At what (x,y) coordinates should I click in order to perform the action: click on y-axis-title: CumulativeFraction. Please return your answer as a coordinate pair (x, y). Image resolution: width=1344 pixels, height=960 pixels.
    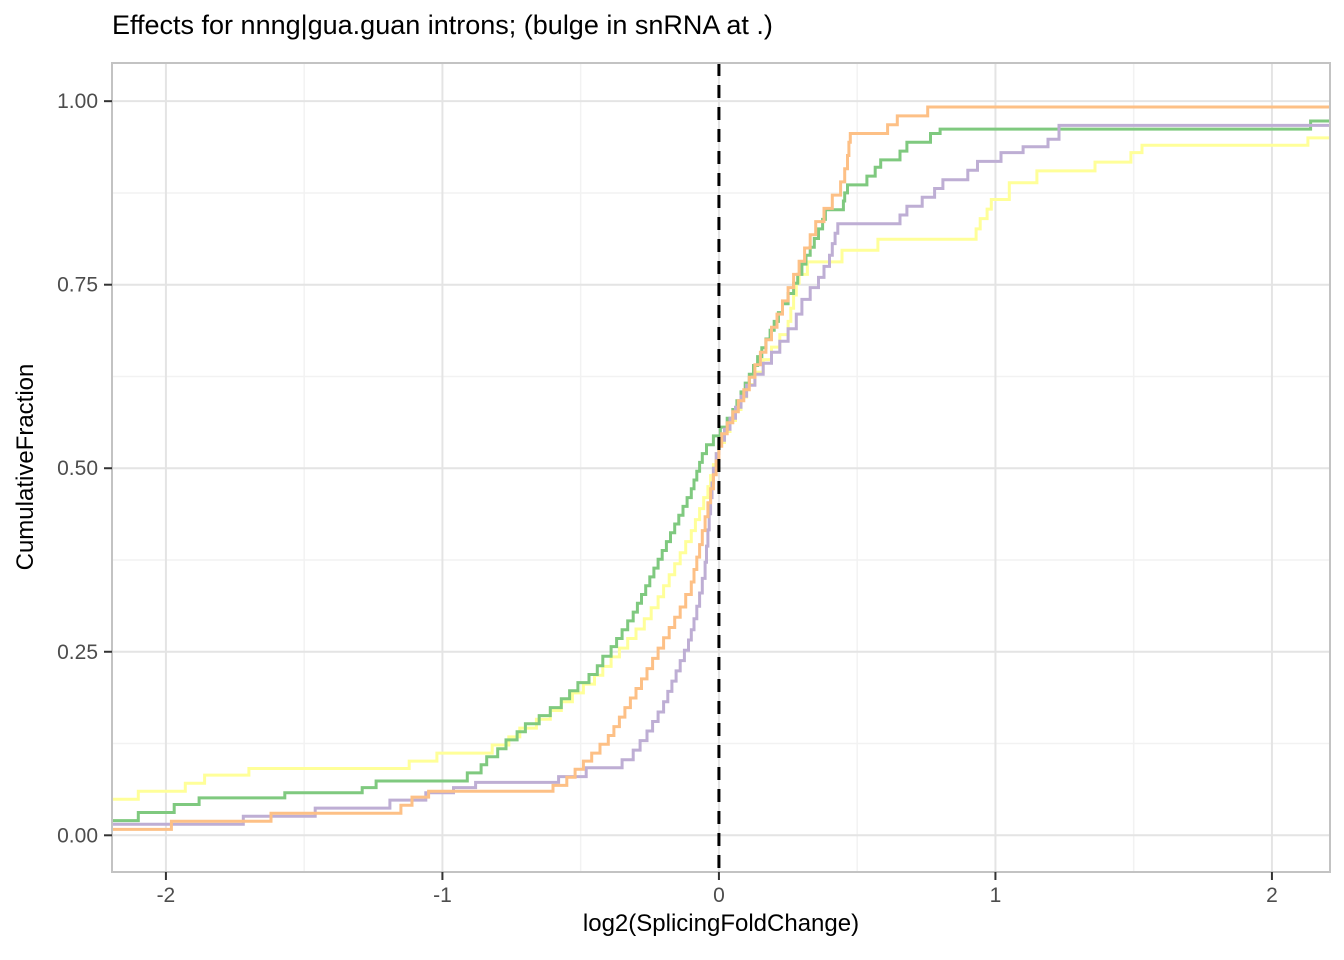
    Looking at the image, I should click on (25, 467).